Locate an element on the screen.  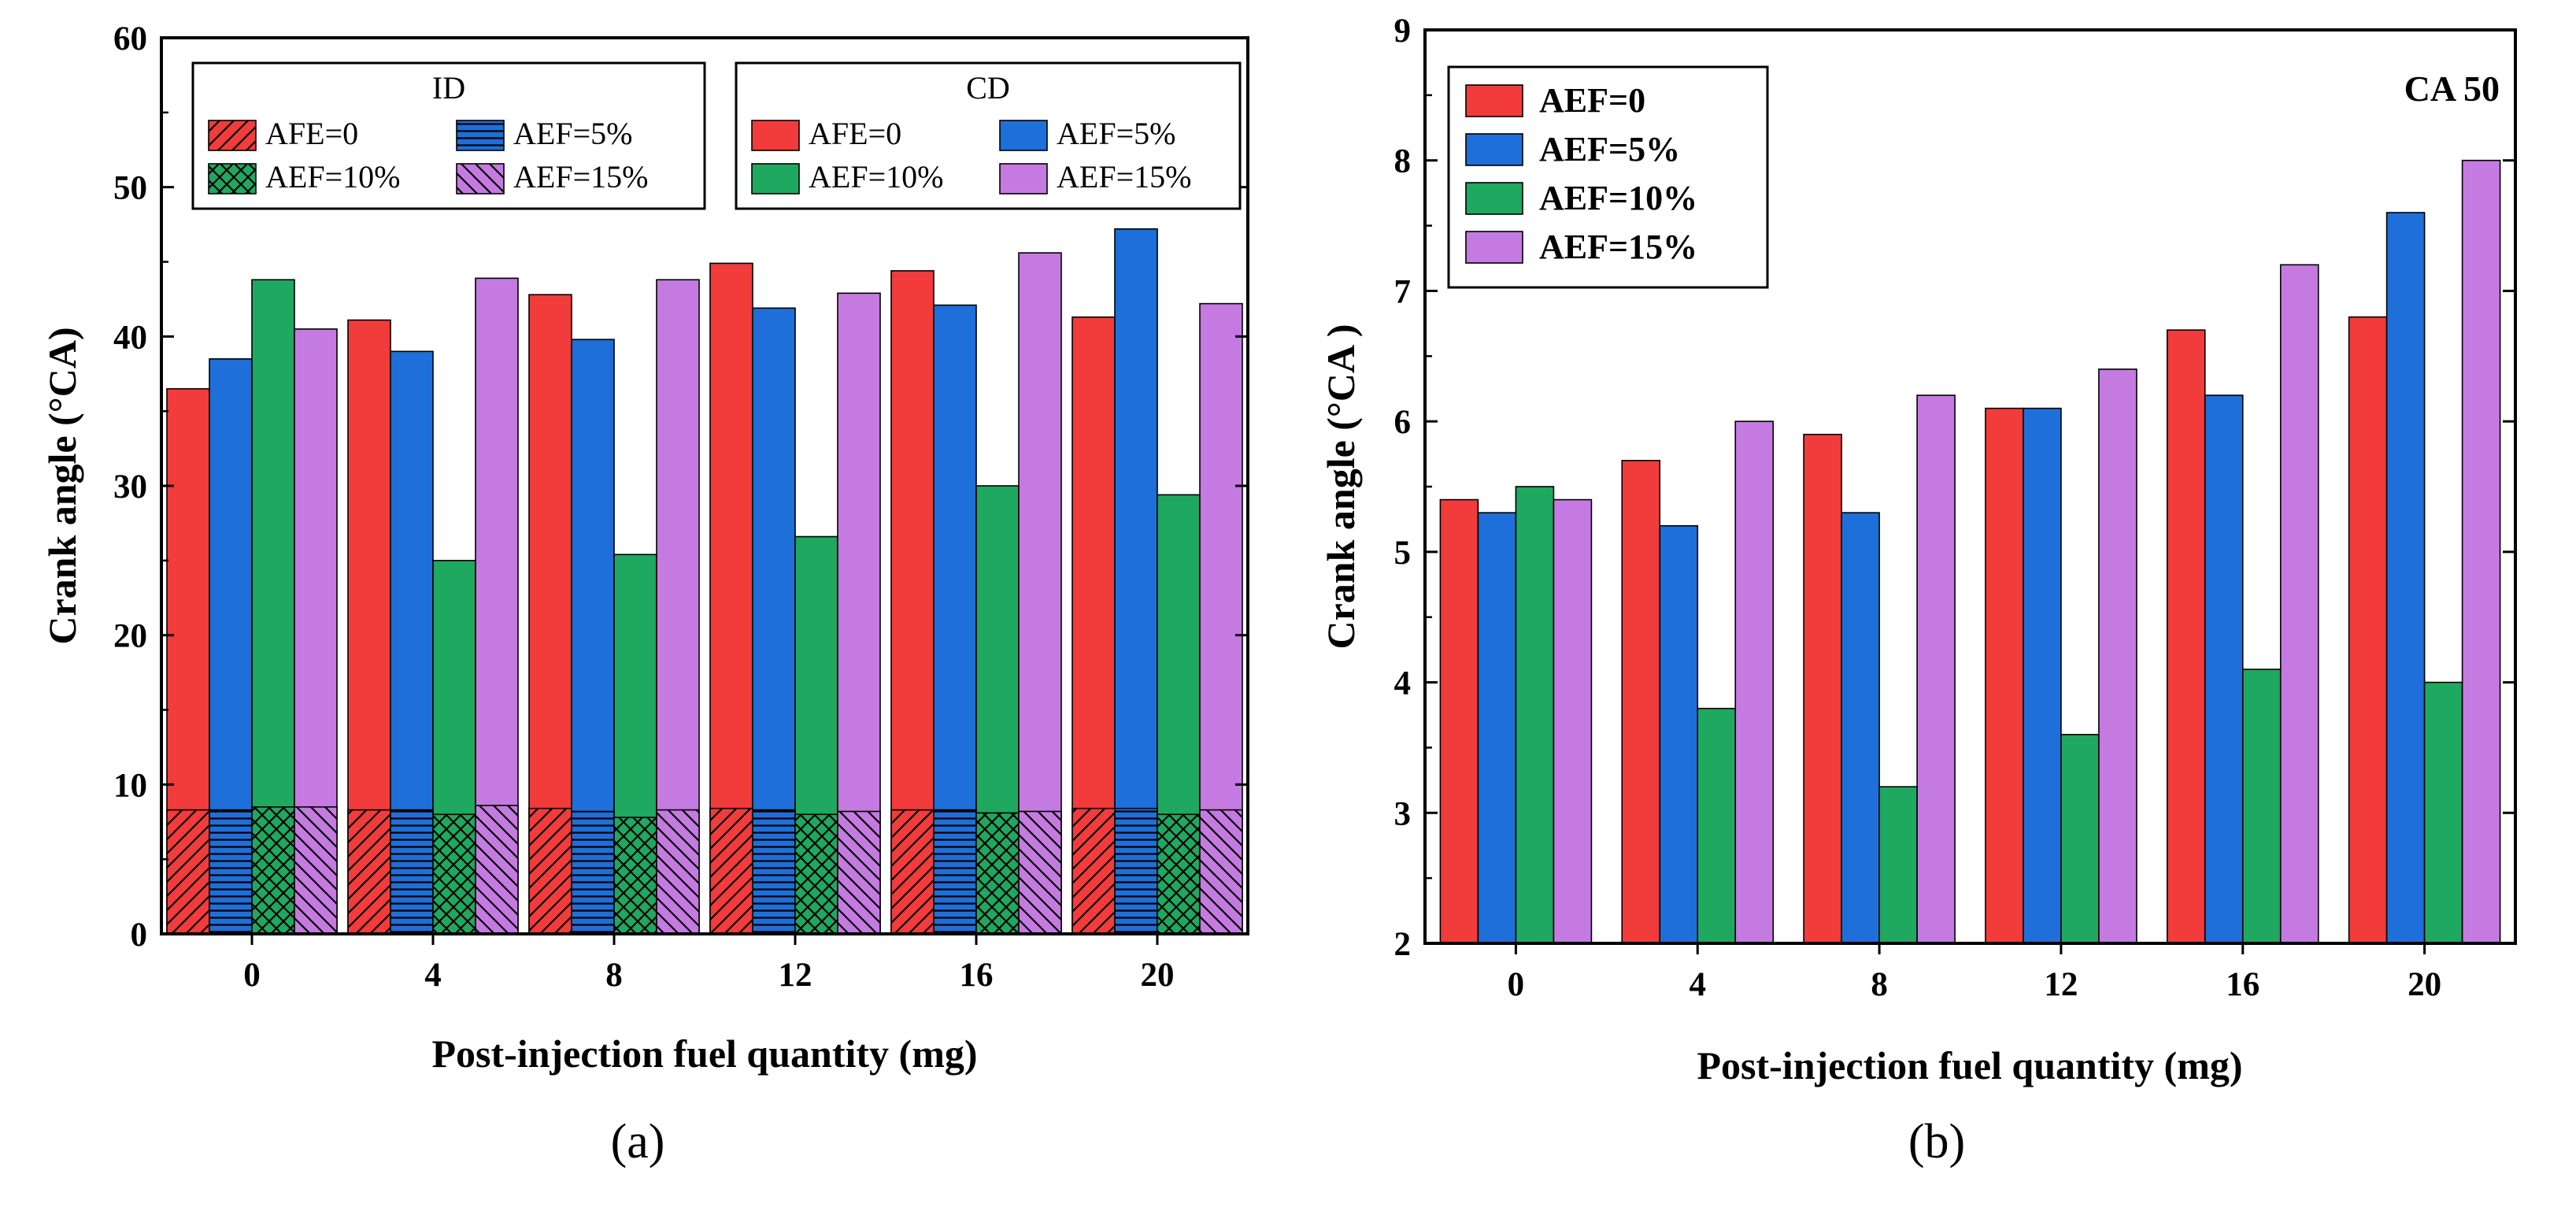
panel-a-bar-id-aef-10--16 is located at coordinates (997, 873).